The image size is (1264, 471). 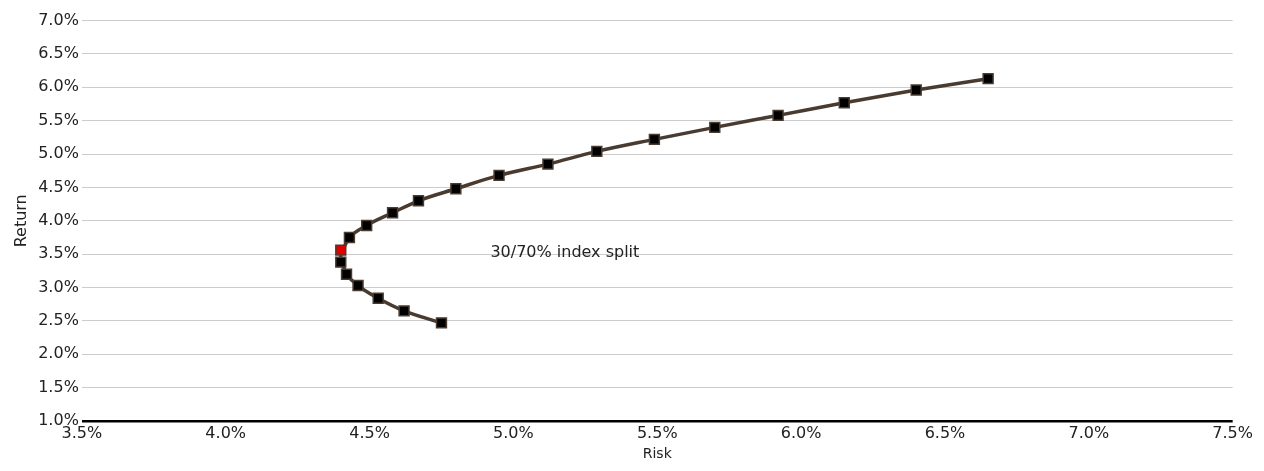 What do you see at coordinates (565, 251) in the screenshot?
I see `annotation: 30/70% index split` at bounding box center [565, 251].